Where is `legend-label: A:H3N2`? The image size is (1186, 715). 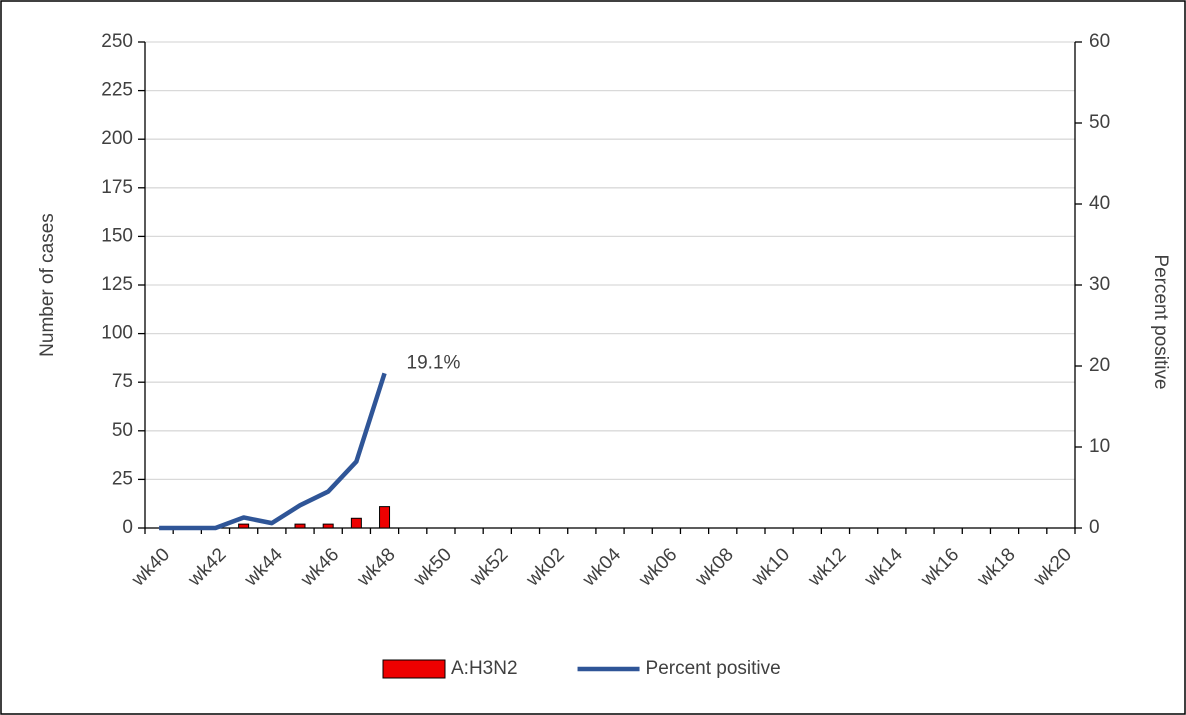 legend-label: A:H3N2 is located at coordinates (484, 668).